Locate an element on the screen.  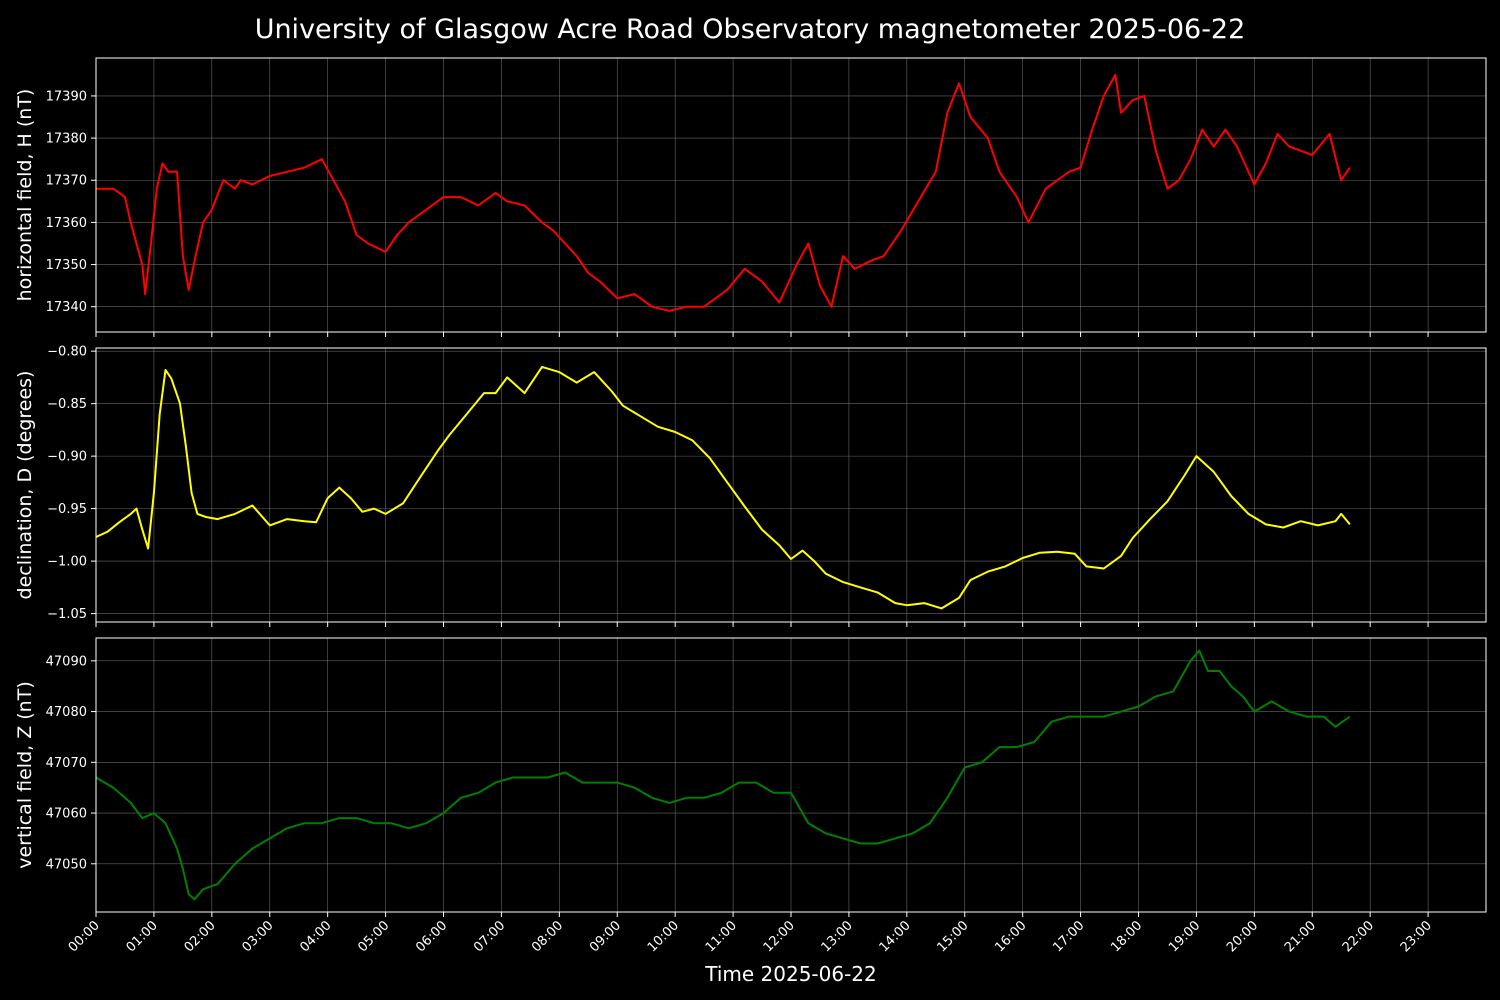
y-tick-label: 47060 is located at coordinates (66, 814).